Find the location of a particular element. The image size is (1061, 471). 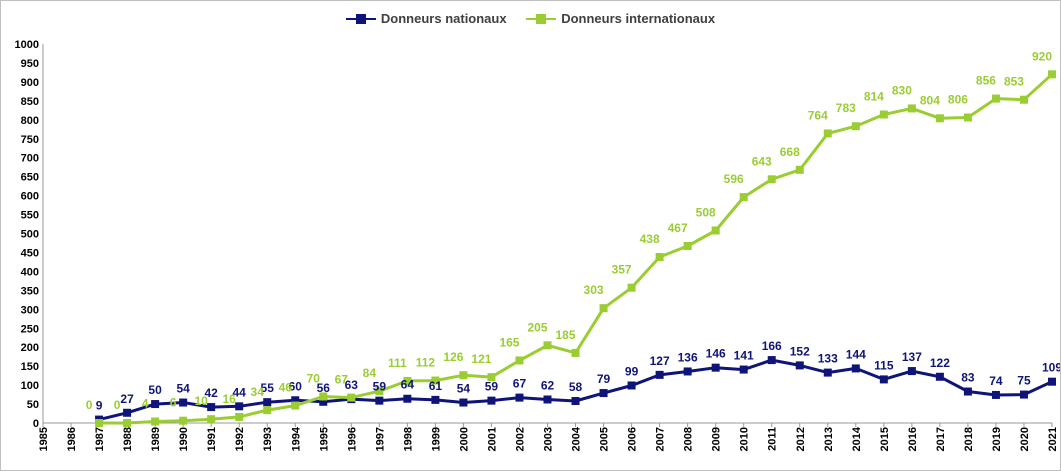

data-label: 126 is located at coordinates (453, 357).